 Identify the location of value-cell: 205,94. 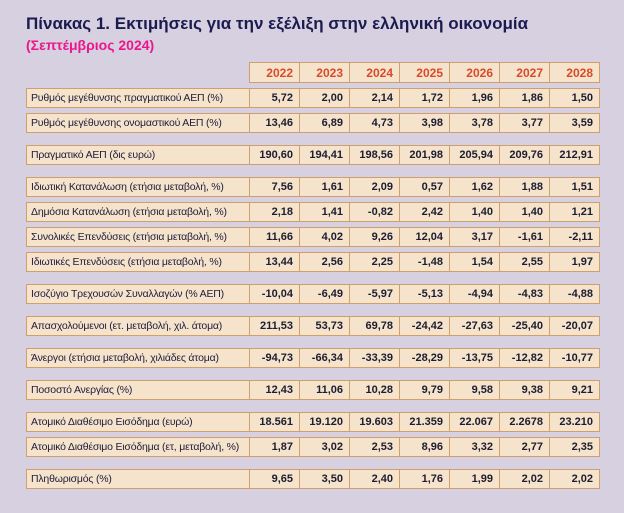
(474, 155).